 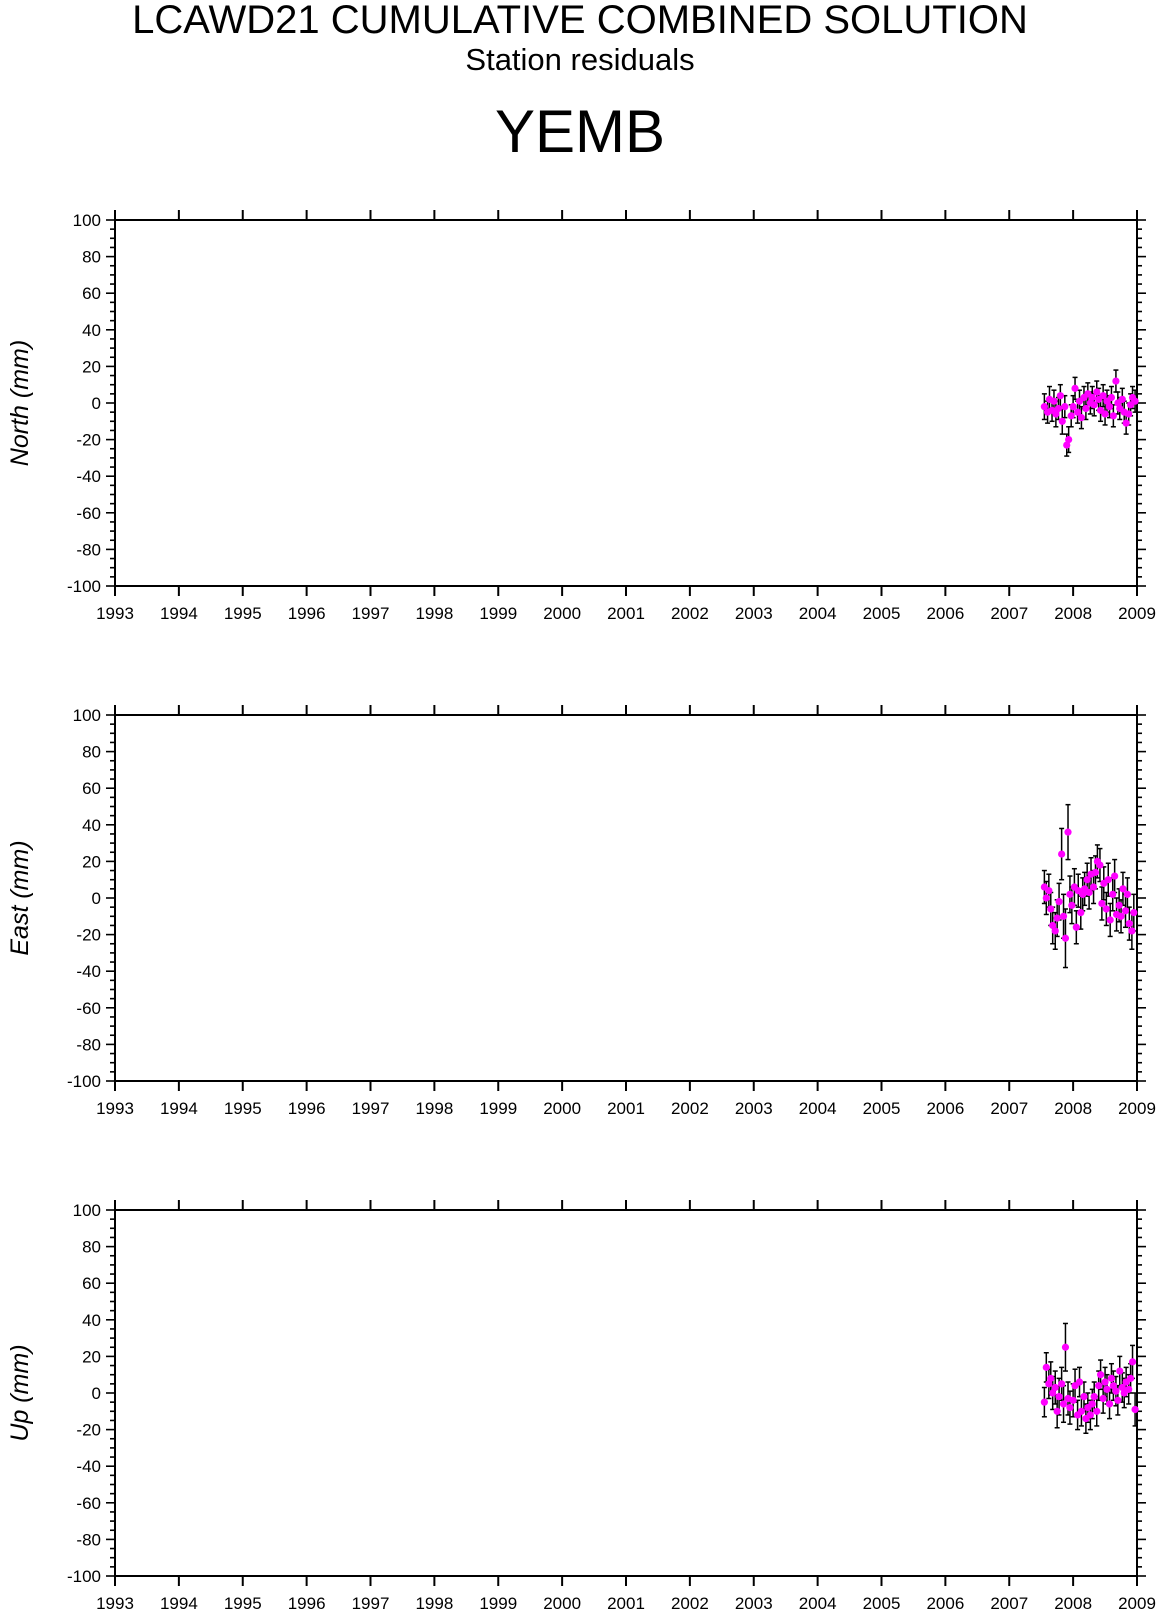 I want to click on x-tick-label: 2003, so click(x=754, y=1108).